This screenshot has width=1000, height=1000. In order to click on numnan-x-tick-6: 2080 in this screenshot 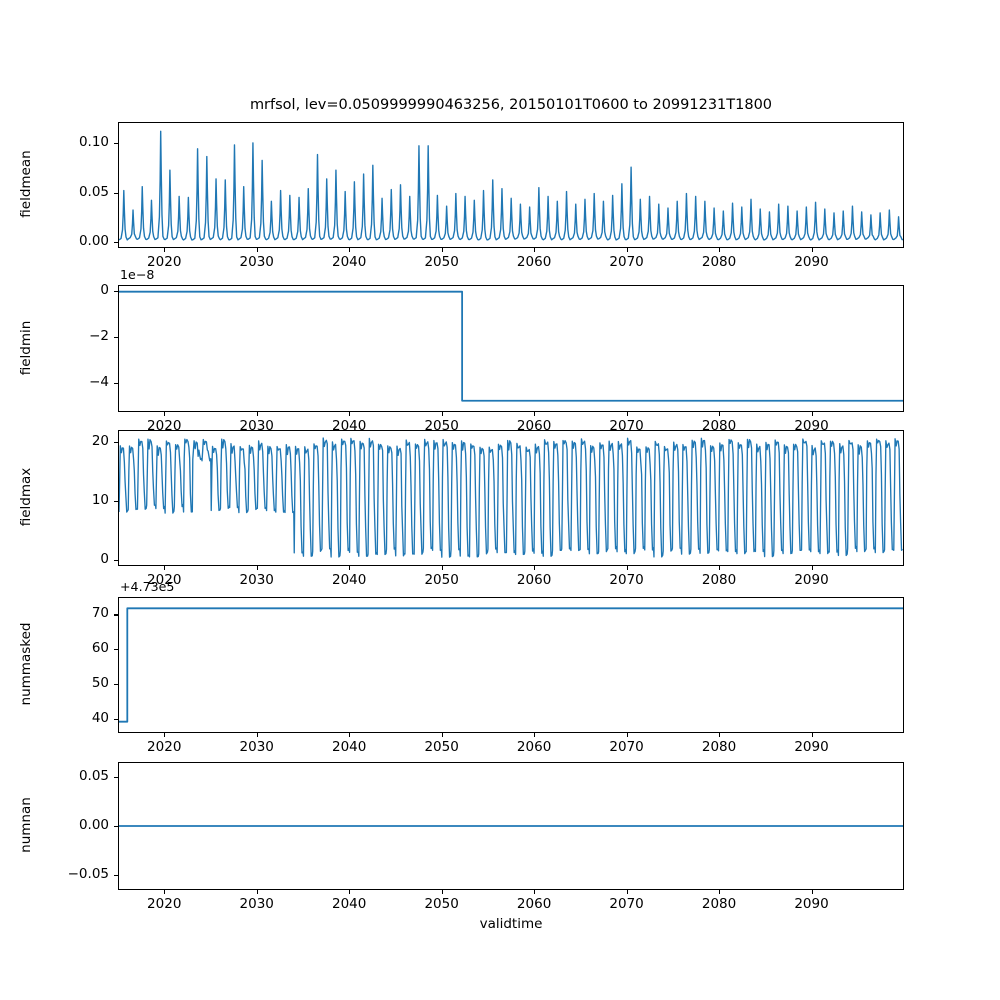, I will do `click(719, 904)`.